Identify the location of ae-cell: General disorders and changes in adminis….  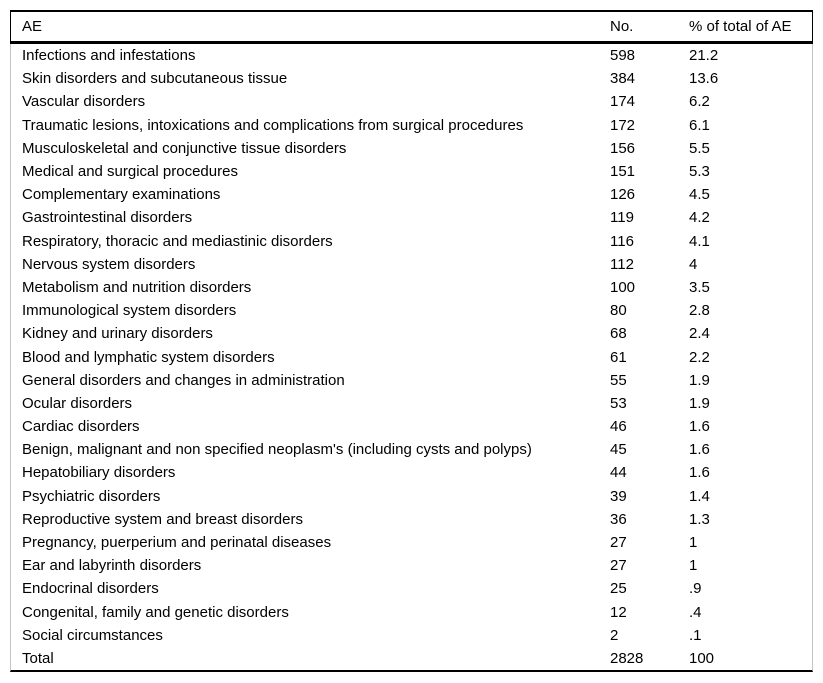
(183, 380).